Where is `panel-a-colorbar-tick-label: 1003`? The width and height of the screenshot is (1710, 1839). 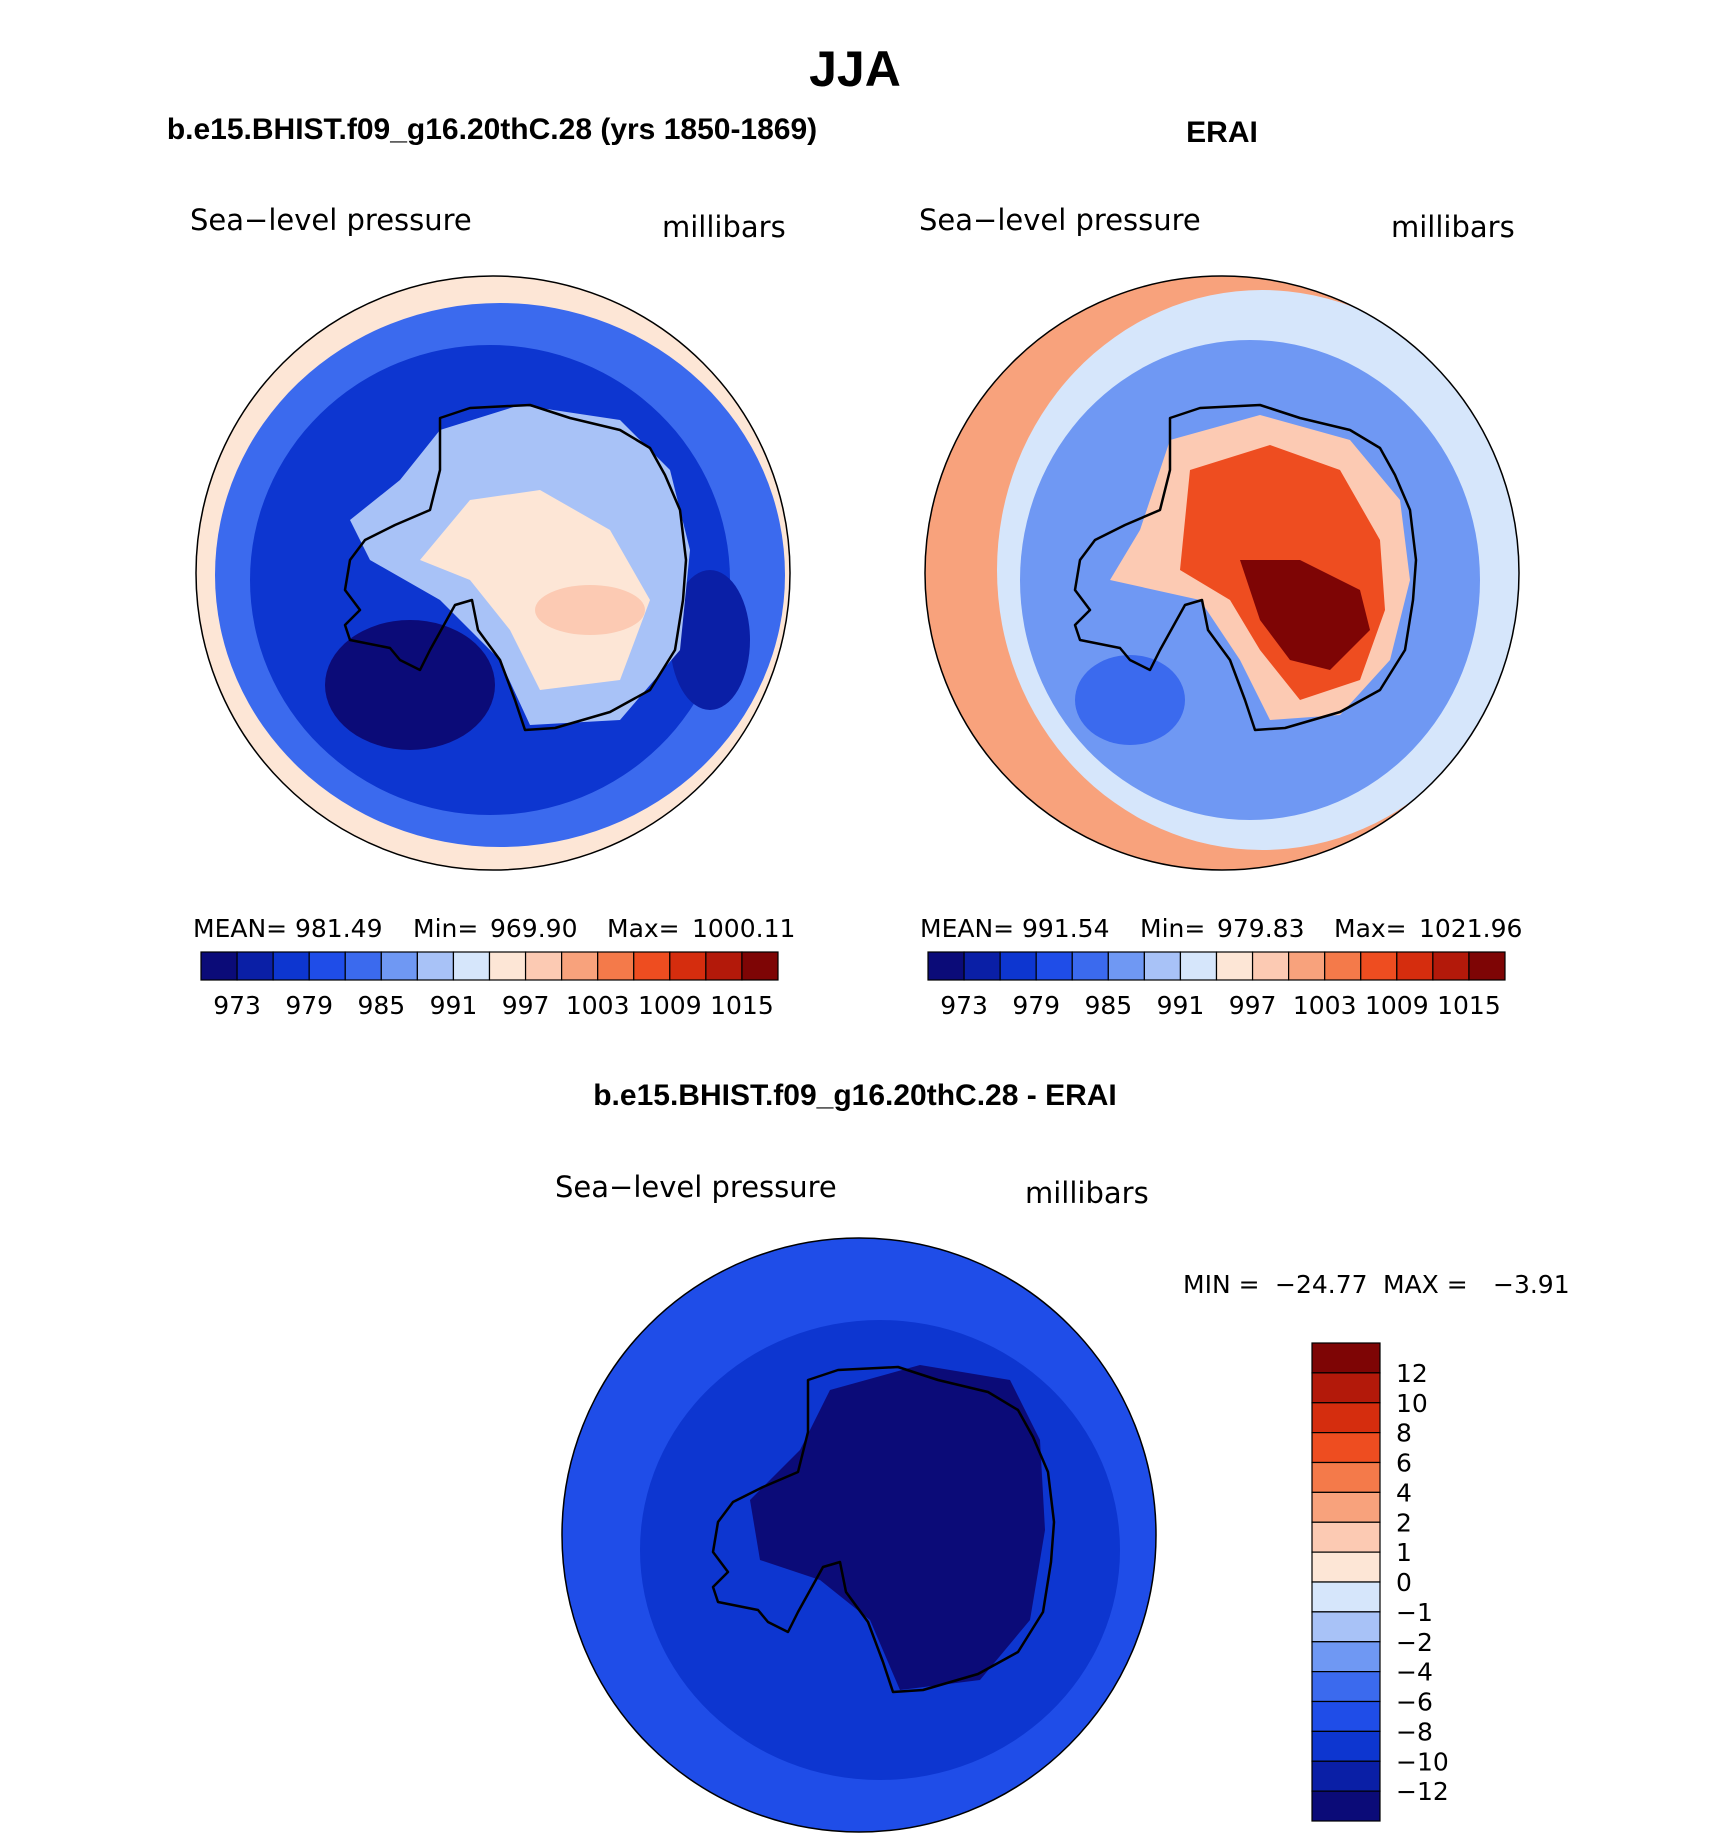 panel-a-colorbar-tick-label: 1003 is located at coordinates (598, 1005).